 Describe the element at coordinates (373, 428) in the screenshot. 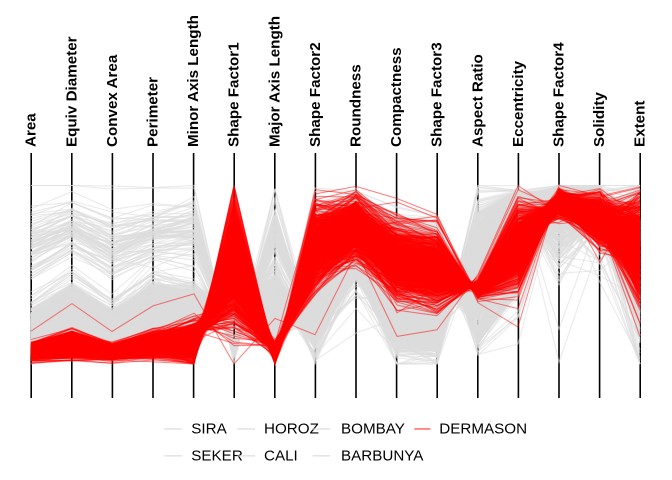

I see `svg-text: BOMBAY` at that location.